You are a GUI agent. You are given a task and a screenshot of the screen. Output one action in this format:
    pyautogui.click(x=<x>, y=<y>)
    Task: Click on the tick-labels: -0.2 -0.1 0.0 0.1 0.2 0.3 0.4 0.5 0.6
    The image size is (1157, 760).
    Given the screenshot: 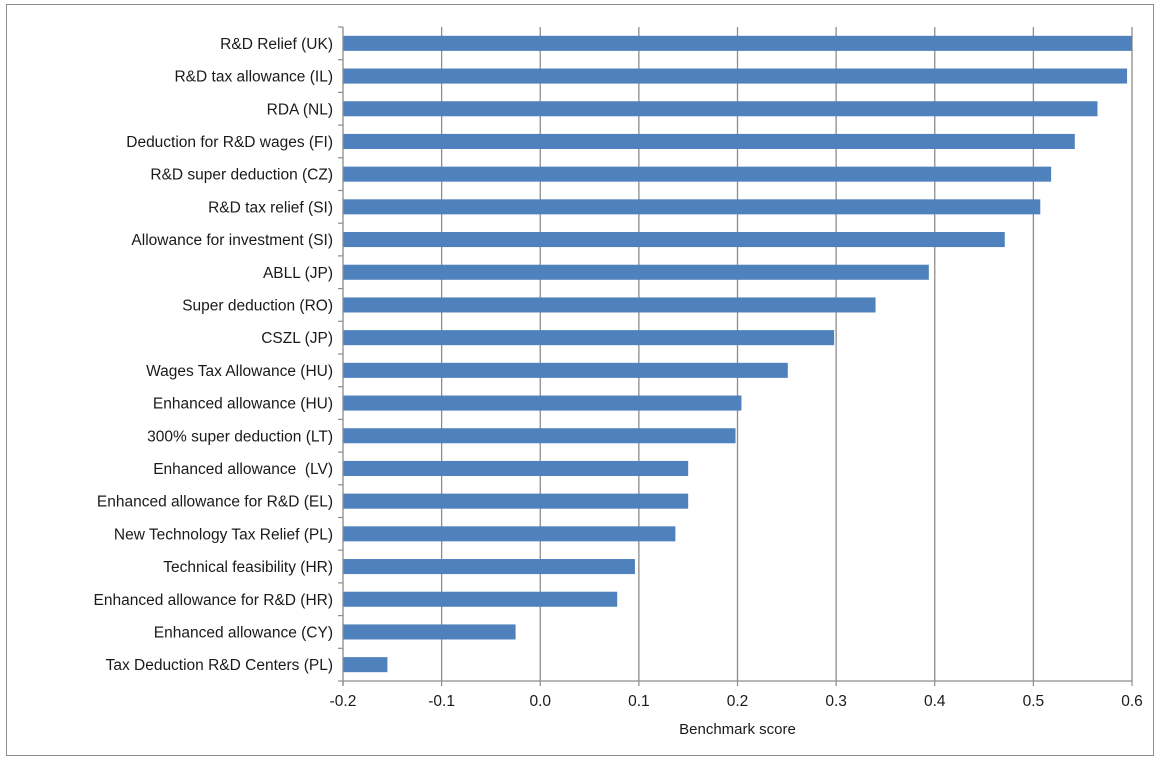 What is the action you would take?
    pyautogui.click(x=736, y=701)
    